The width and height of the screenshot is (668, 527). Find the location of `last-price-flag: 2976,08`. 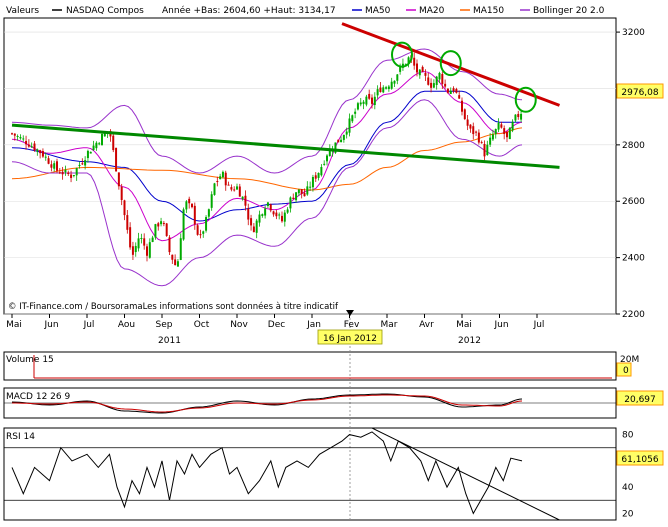

last-price-flag: 2976,08 is located at coordinates (640, 91).